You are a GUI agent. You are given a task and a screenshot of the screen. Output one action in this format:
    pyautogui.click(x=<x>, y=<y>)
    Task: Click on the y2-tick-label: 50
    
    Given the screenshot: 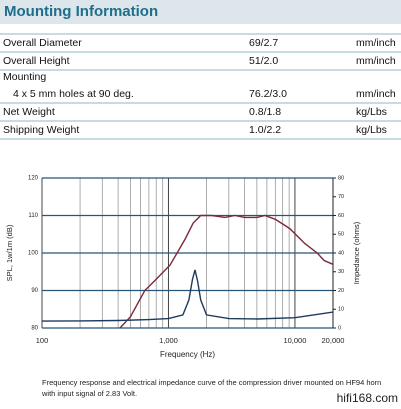 What is the action you would take?
    pyautogui.click(x=341, y=235)
    